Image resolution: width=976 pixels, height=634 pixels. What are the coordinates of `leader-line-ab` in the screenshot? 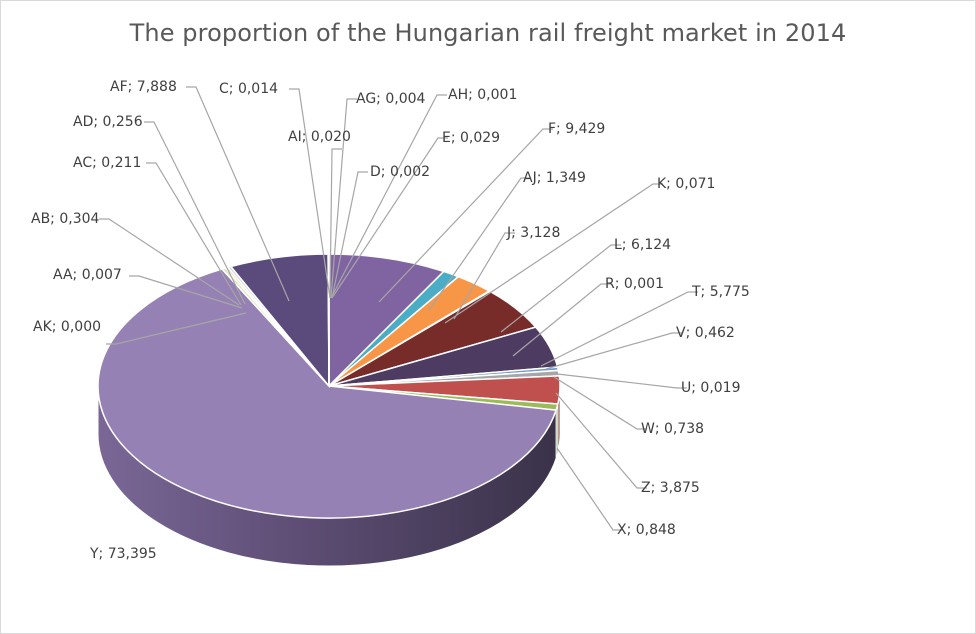 It's located at (169, 262).